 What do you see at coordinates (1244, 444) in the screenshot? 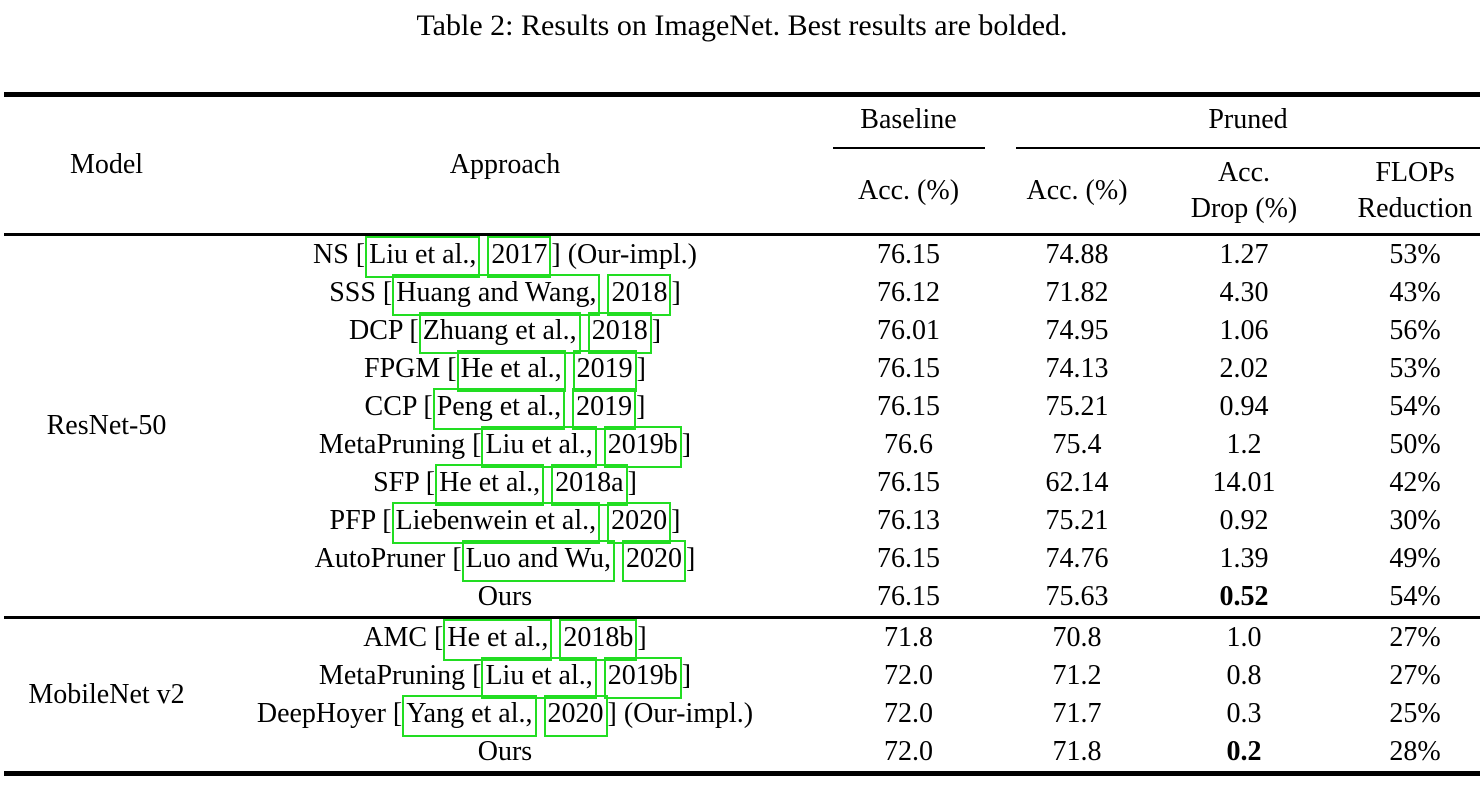
I see `acc-drop-value: 1.2` at bounding box center [1244, 444].